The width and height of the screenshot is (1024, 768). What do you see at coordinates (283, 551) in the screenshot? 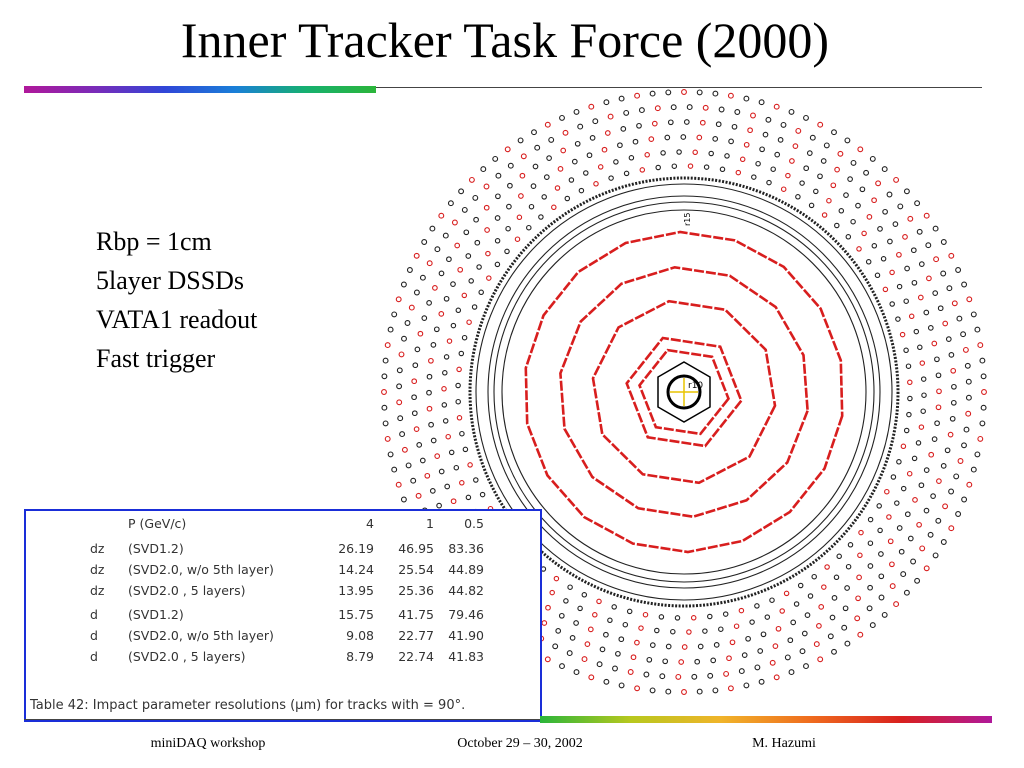
I see `table-row: dz (SVD1.2) 26.19 46.95 83.36` at bounding box center [283, 551].